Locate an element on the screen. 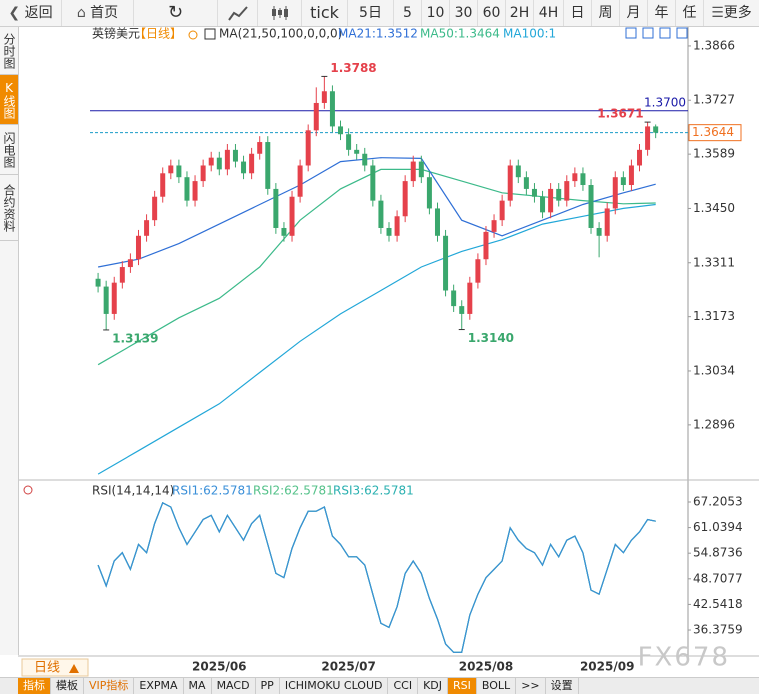  minus-icon is located at coordinates (193, 35).